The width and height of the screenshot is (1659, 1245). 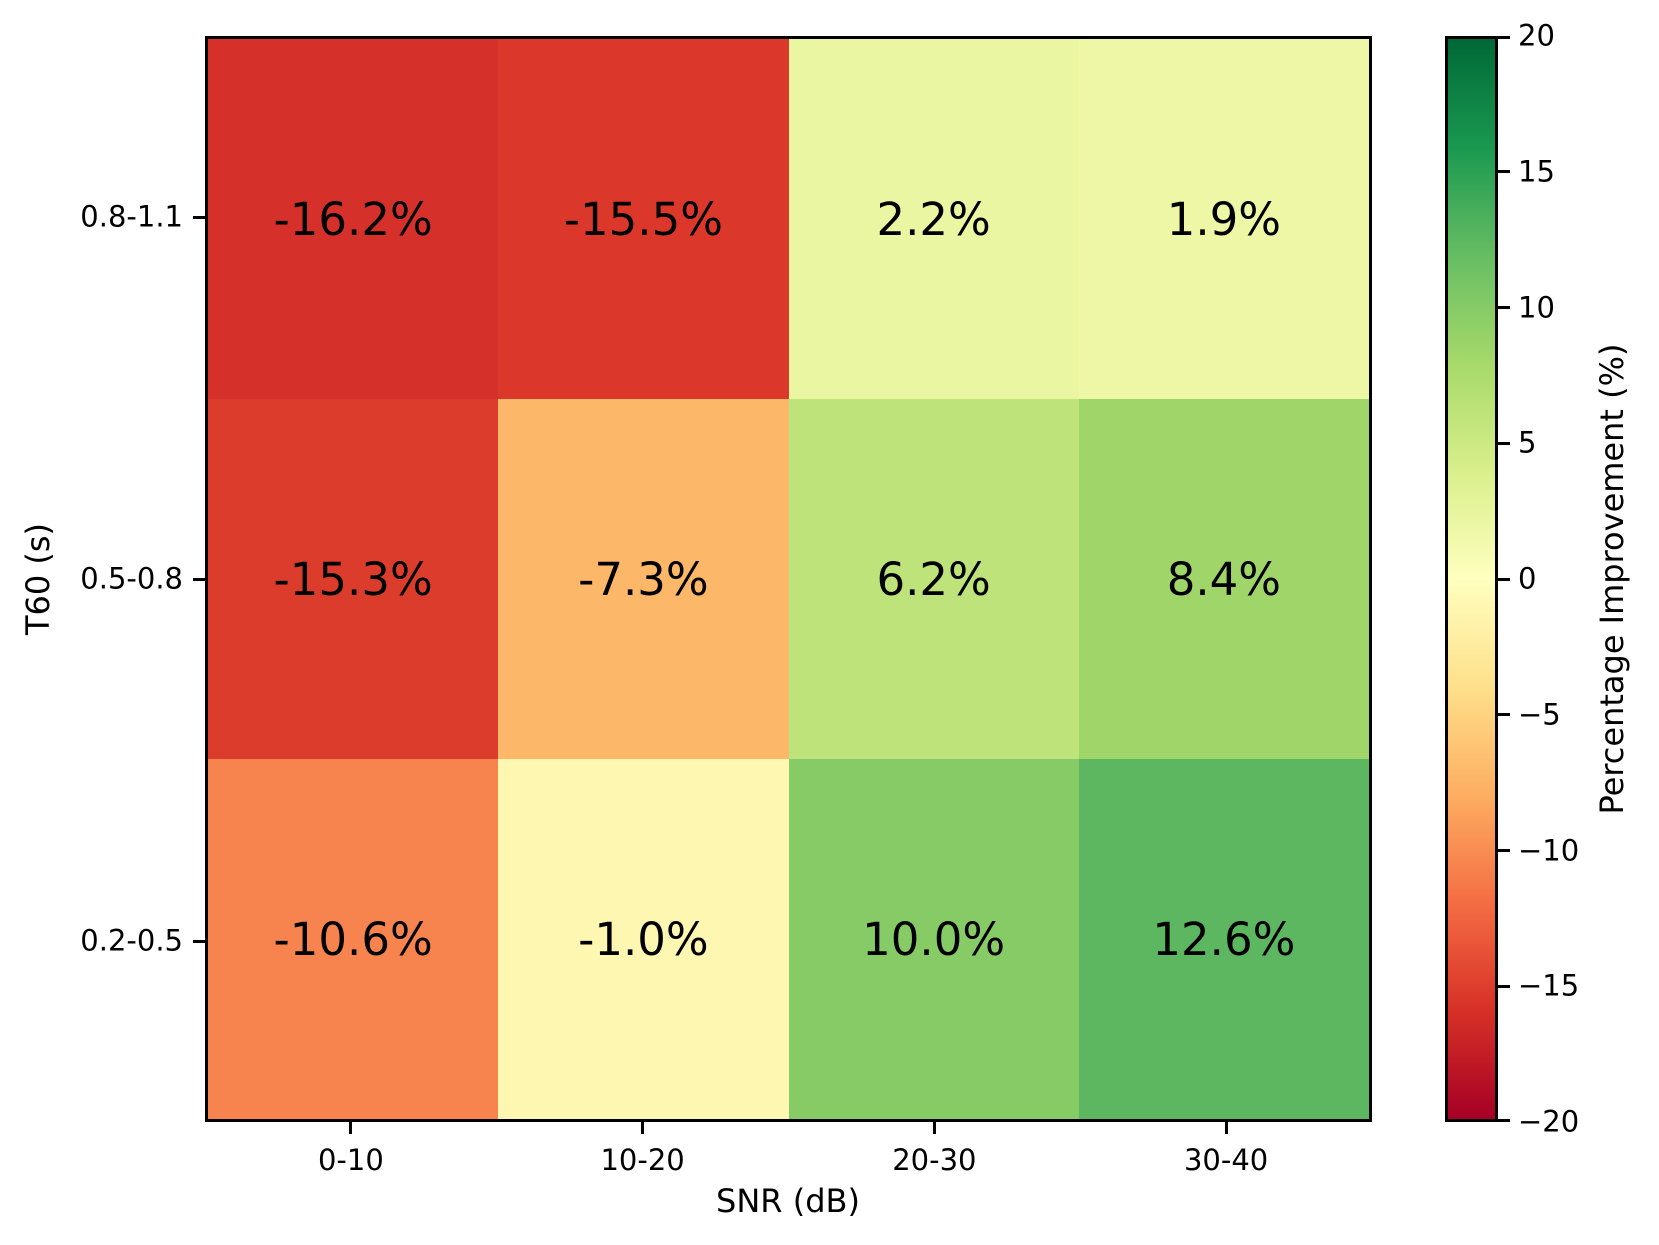 I want to click on heatmap-cell: -7.3%, so click(x=643, y=579).